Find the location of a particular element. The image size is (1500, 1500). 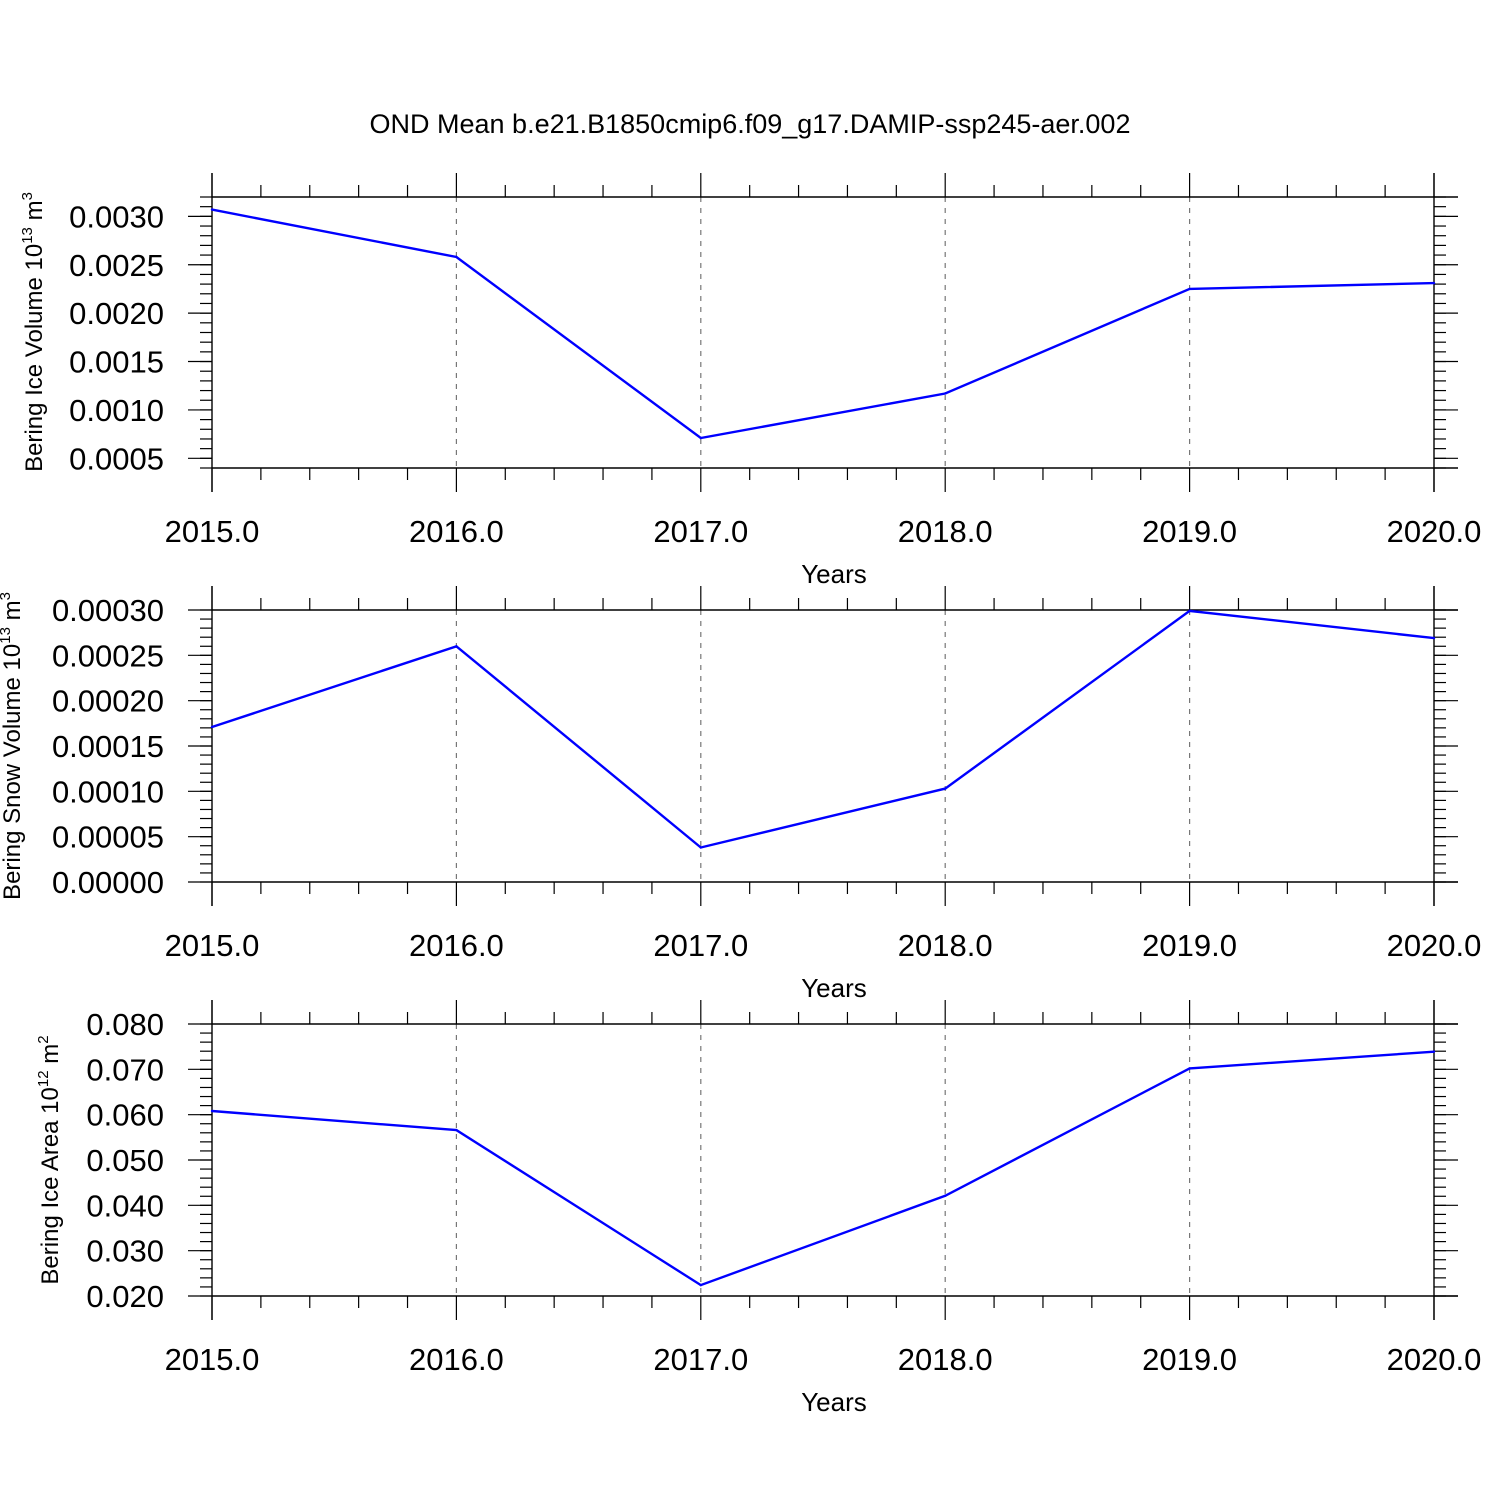

y-axis-label-text: Bering Ice Area 10 is located at coordinates (50, 1185).